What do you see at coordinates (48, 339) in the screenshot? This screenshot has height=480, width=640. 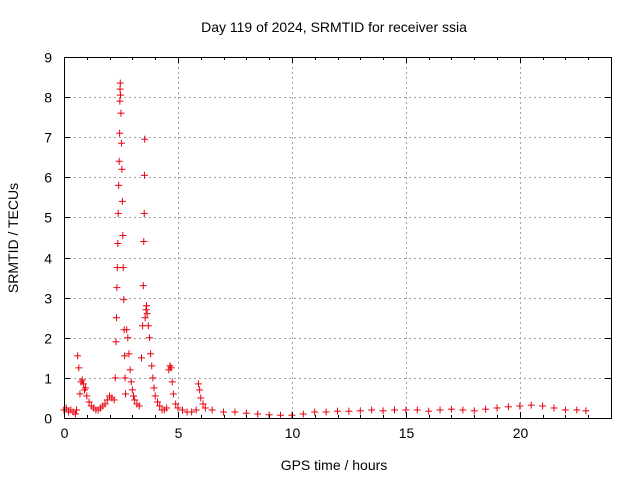 I see `y-tick-label: 2` at bounding box center [48, 339].